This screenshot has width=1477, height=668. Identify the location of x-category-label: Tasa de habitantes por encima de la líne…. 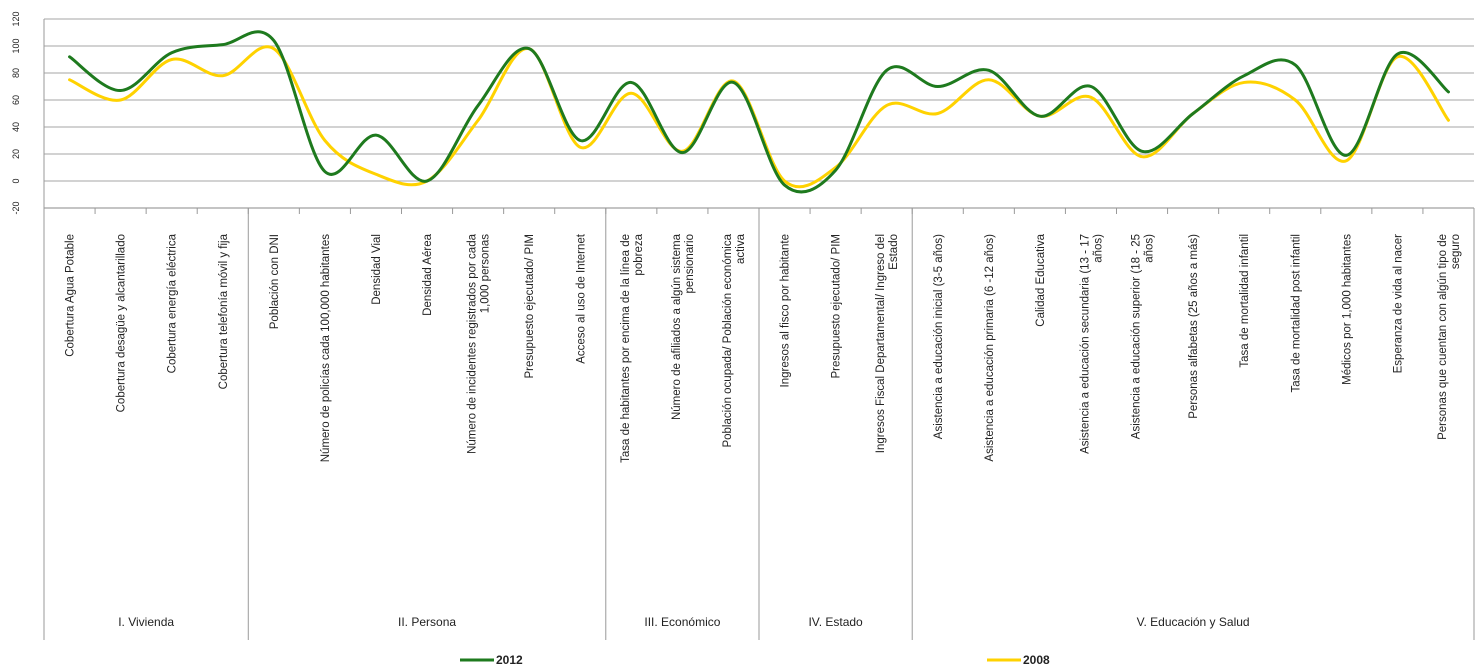
(632, 347).